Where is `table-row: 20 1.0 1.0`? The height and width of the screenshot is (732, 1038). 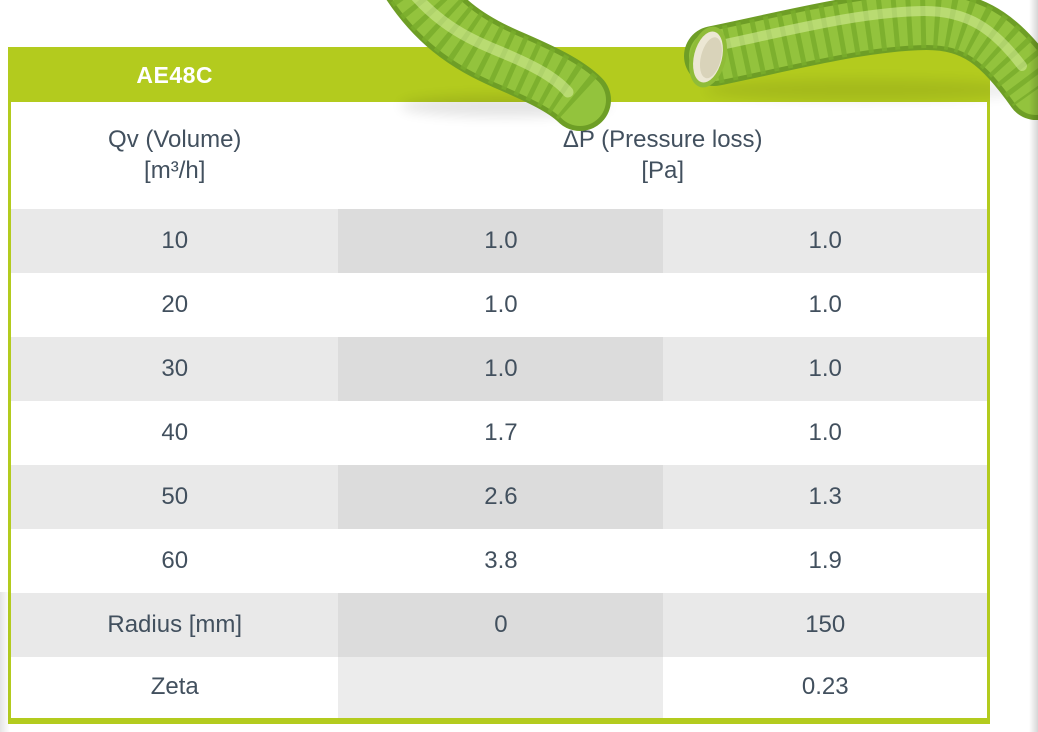
table-row: 20 1.0 1.0 is located at coordinates (499, 304).